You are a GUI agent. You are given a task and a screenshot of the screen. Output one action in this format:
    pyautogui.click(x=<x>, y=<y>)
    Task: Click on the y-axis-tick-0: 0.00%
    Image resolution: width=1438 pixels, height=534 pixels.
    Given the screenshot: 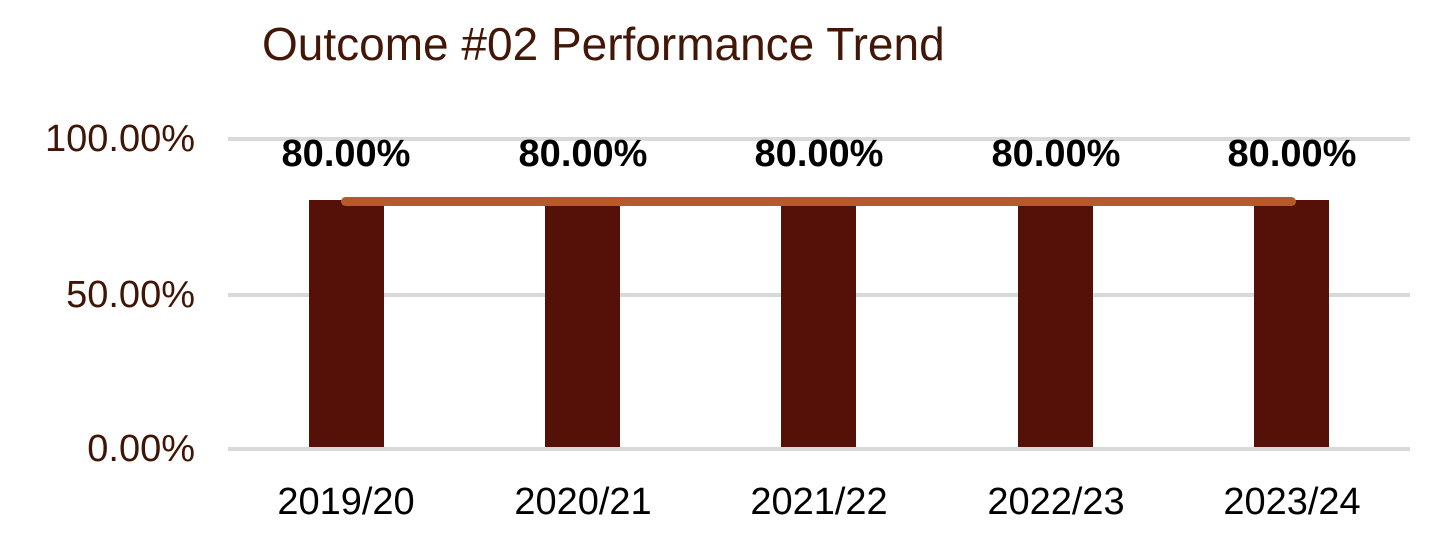 What is the action you would take?
    pyautogui.click(x=141, y=449)
    